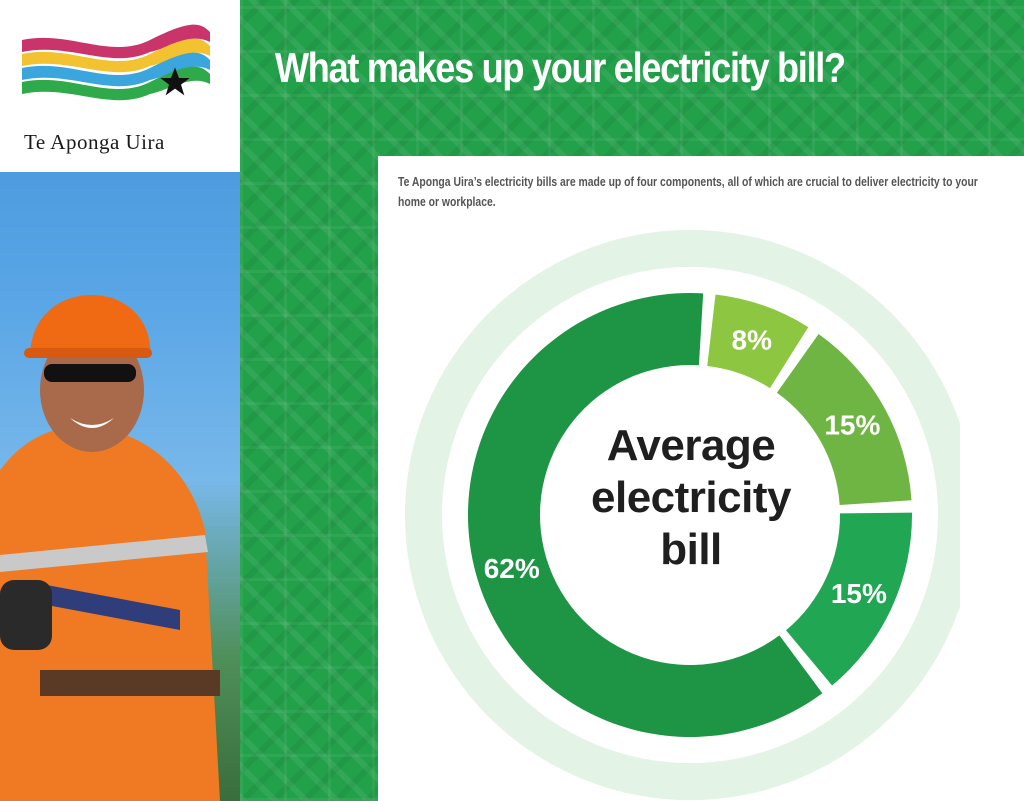 The image size is (1024, 801). Describe the element at coordinates (90, 325) in the screenshot. I see `hard-hat` at that location.